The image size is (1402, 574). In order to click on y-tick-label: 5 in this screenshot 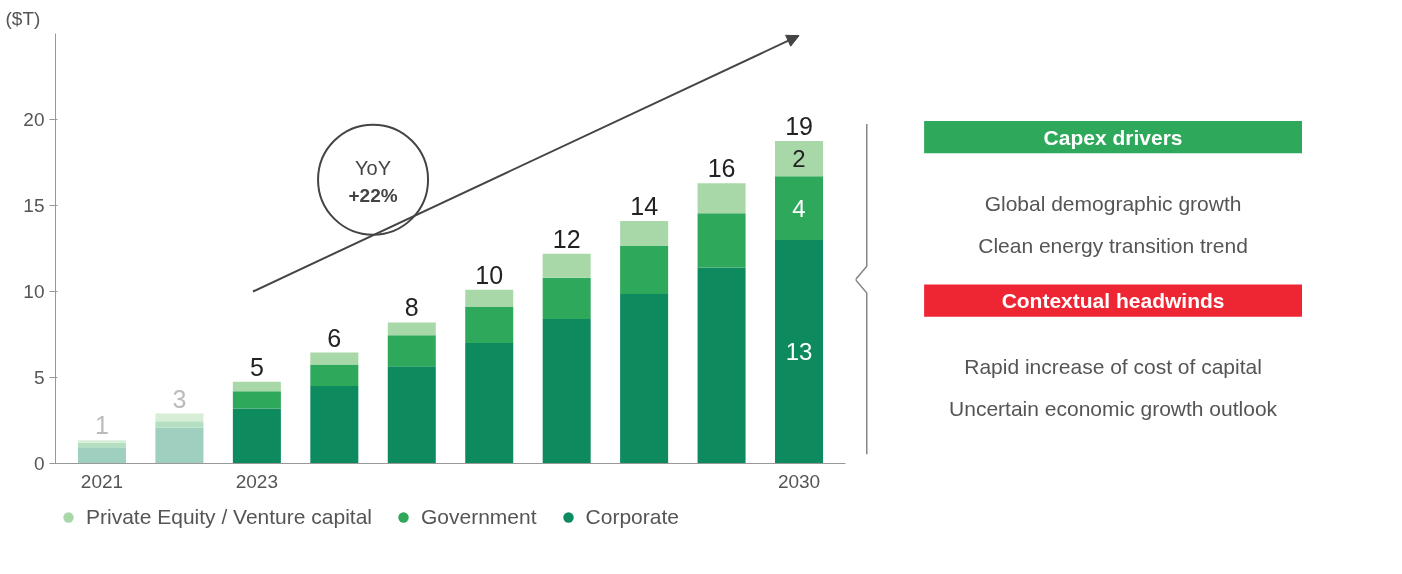, I will do `click(39, 377)`.